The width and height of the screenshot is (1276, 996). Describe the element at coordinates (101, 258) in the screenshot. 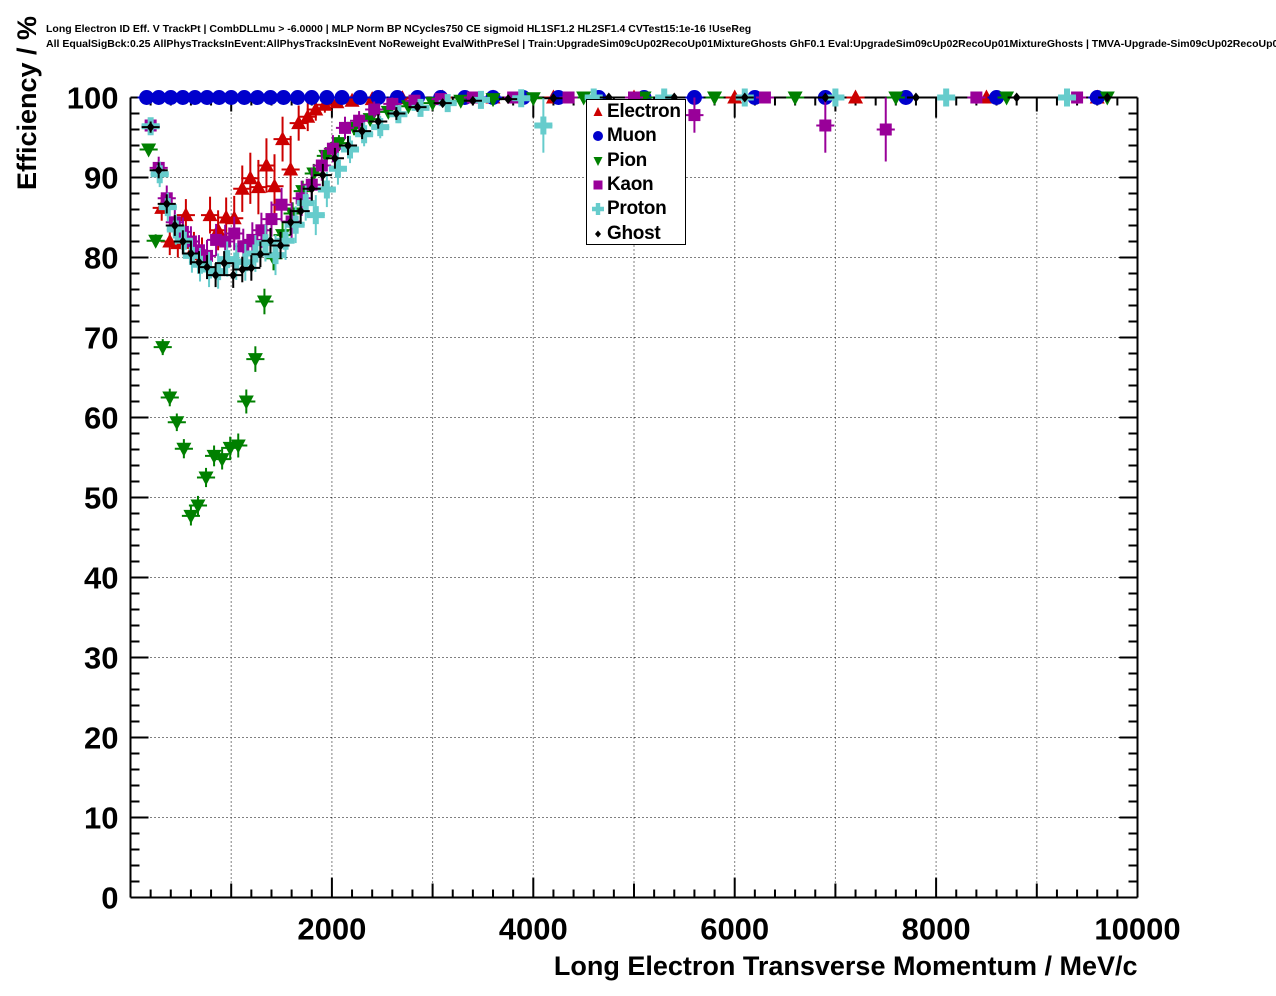

I see `y-tick-label: 80` at that location.